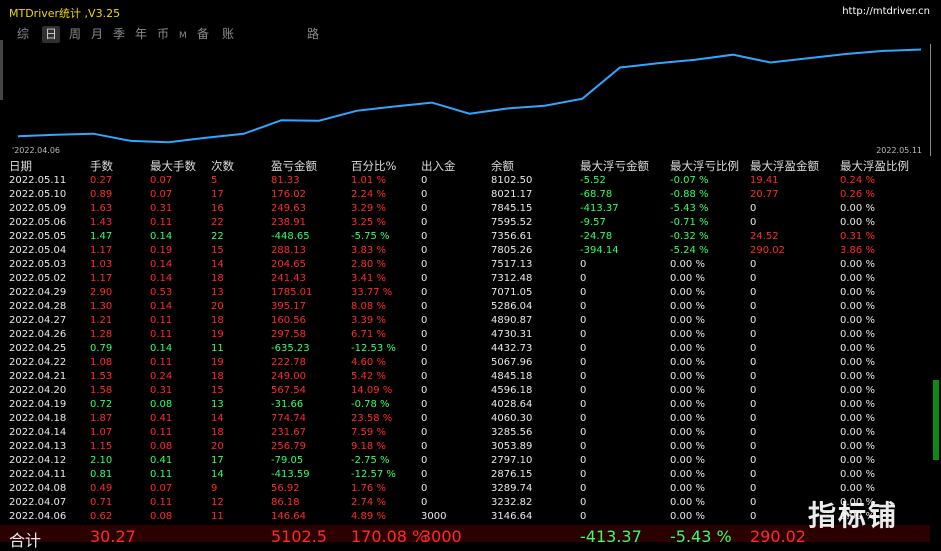  I want to click on header-9: 最大浮亏比例, so click(704, 166).